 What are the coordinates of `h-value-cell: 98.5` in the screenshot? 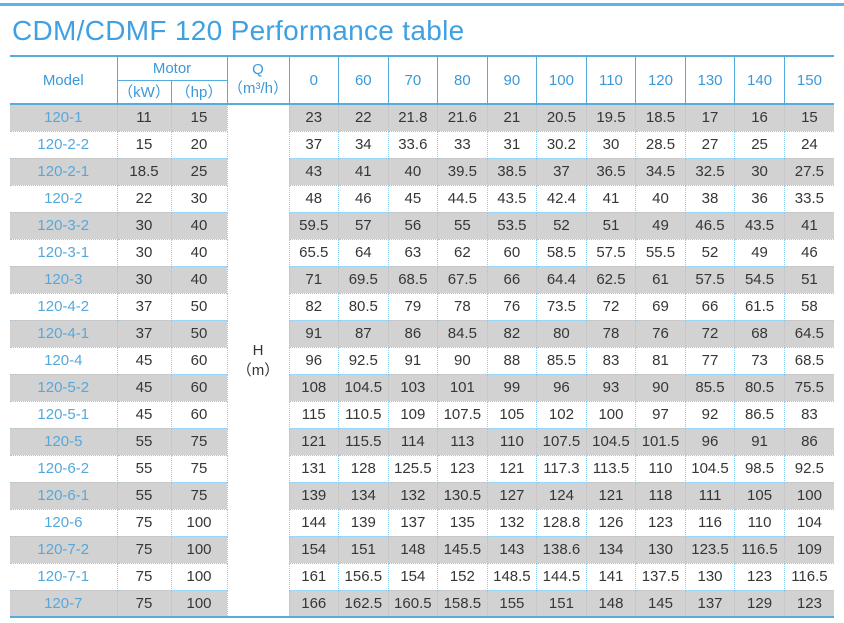 It's located at (759, 468).